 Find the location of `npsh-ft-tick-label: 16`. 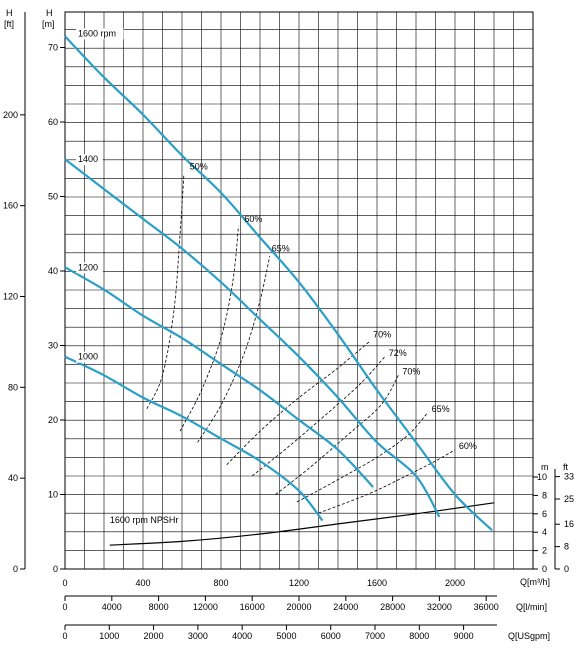

npsh-ft-tick-label: 16 is located at coordinates (569, 524).